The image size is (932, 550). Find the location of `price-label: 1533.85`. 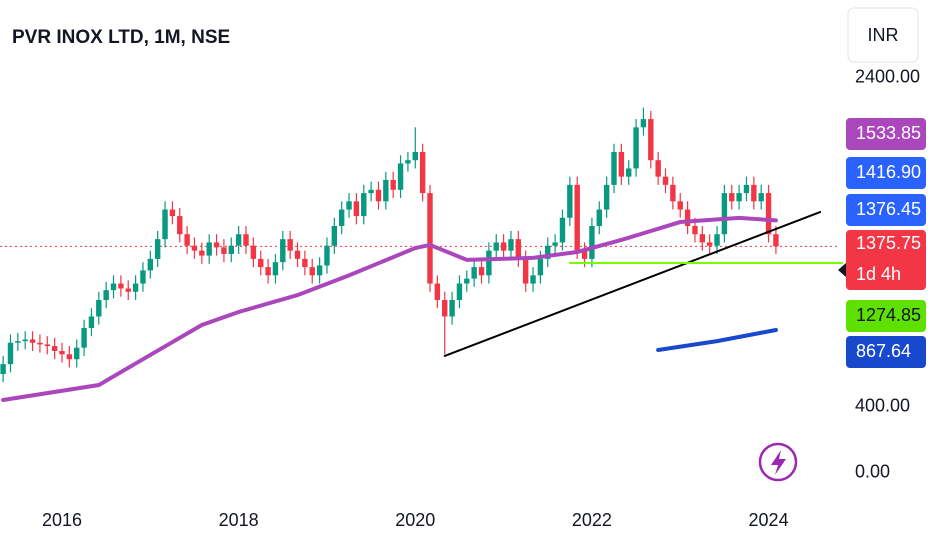

price-label: 1533.85 is located at coordinates (888, 133).